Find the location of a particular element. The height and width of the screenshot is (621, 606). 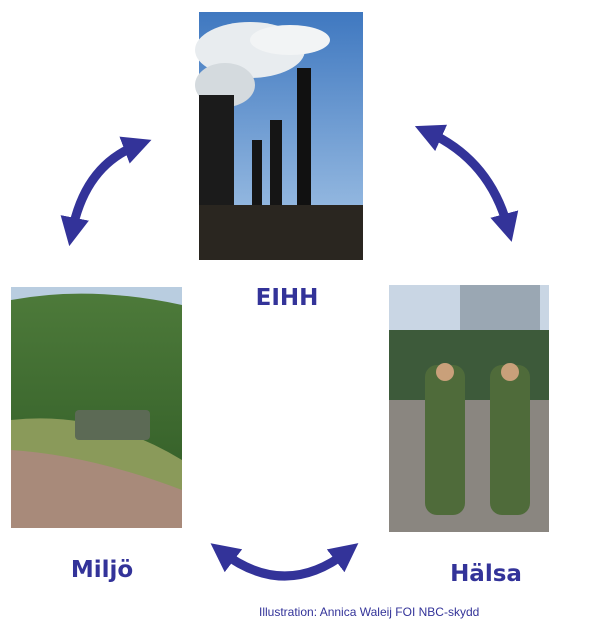

node-label: EIHH is located at coordinates (287, 298).